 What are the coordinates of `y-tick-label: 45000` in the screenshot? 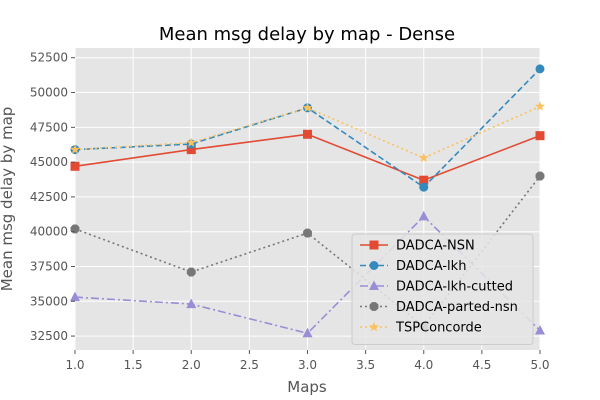 It's located at (49, 162).